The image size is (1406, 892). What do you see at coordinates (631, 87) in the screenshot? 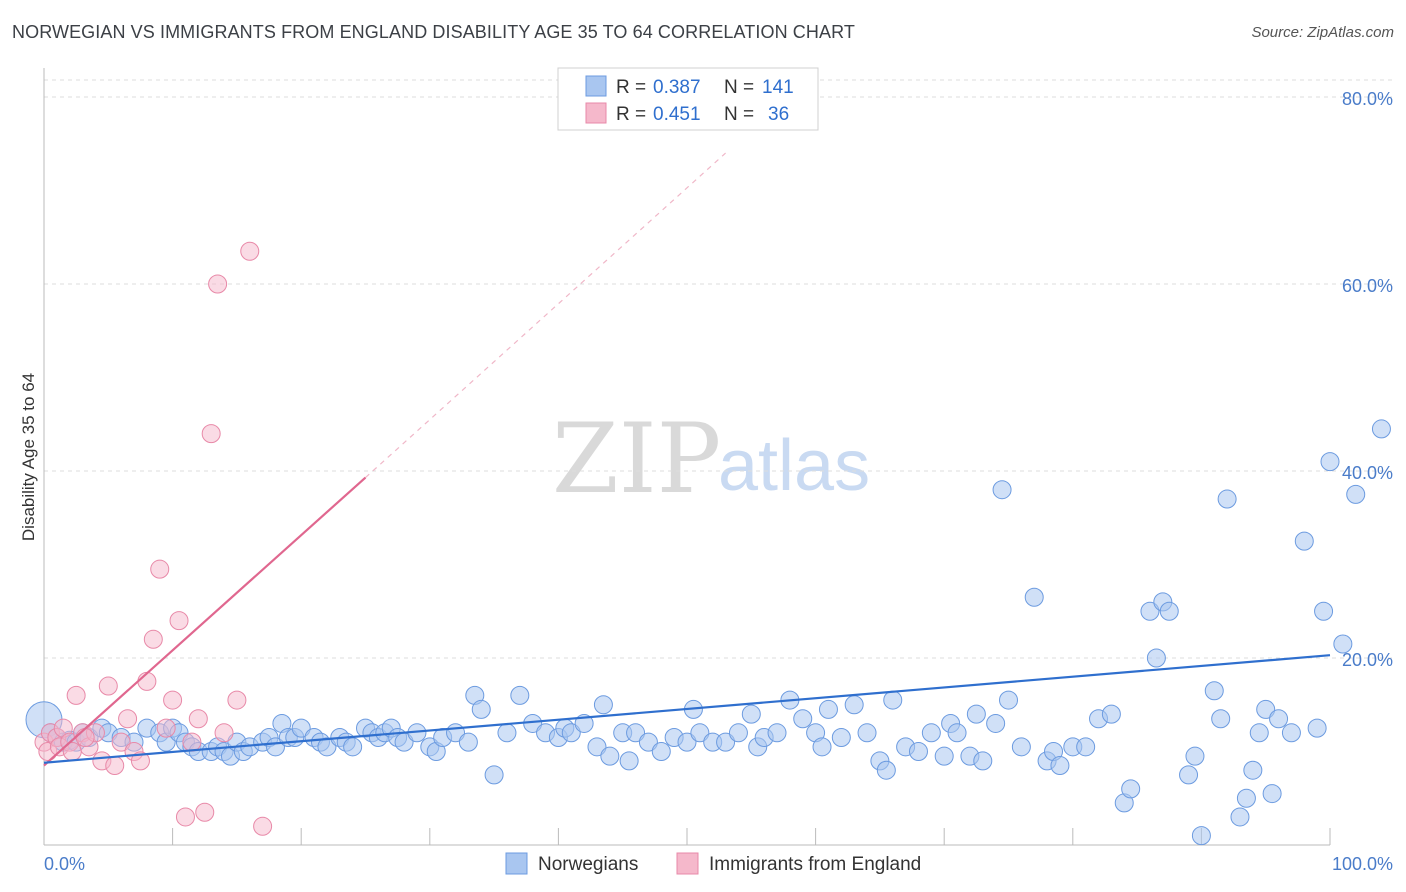
I see `legend-r-label-0: R =` at bounding box center [631, 87].